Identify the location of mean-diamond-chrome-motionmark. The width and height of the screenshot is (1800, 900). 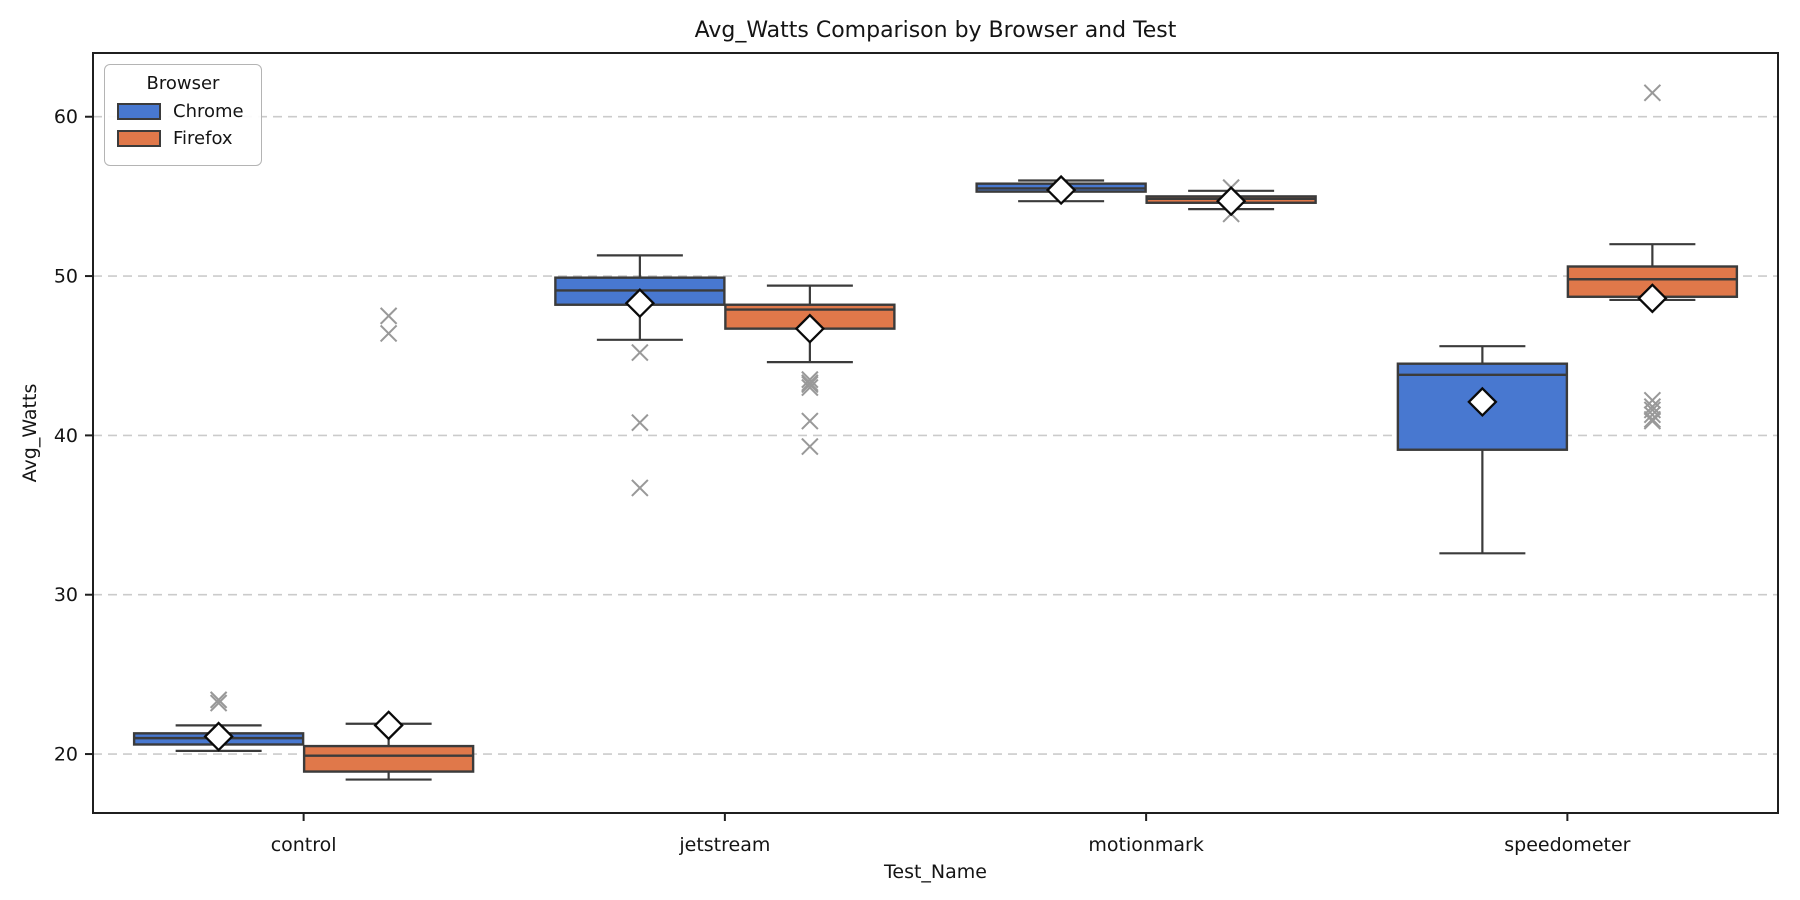
(1061, 190).